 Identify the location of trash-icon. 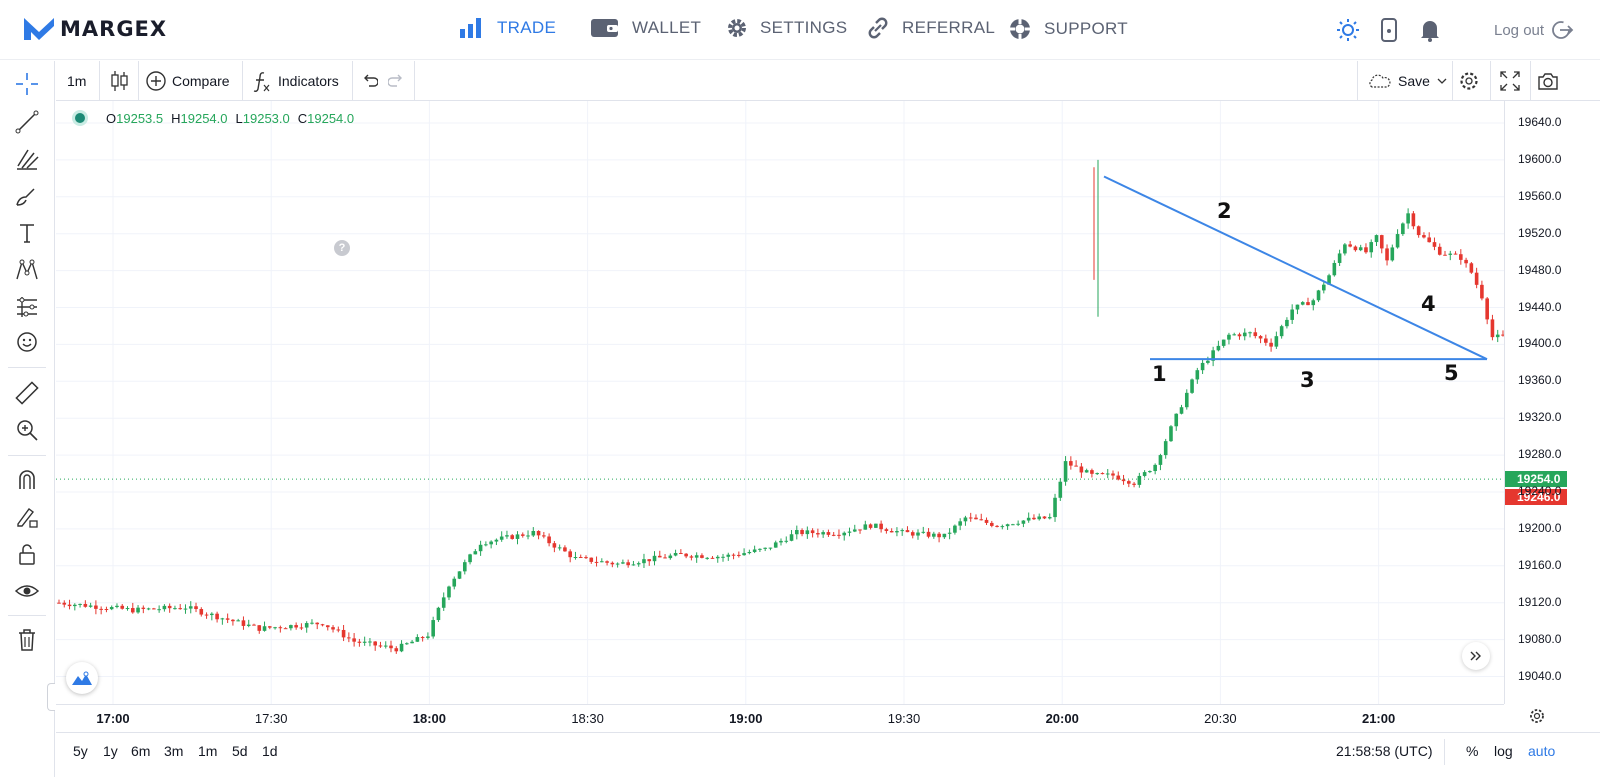
(27, 640).